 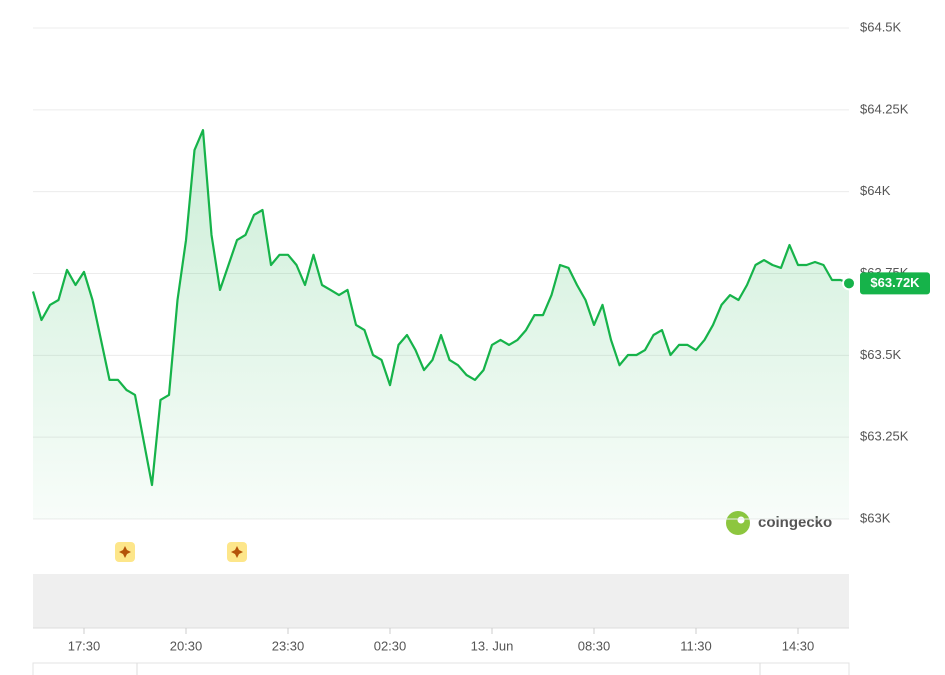 I want to click on y-tick-label: $64K, so click(x=875, y=190).